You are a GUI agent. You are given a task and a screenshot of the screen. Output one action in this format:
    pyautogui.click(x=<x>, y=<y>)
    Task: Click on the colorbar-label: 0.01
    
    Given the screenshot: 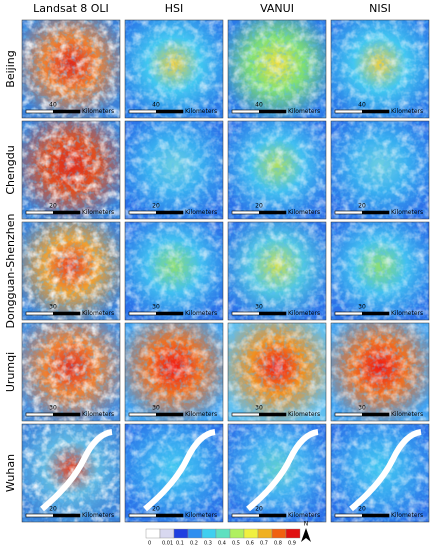 What is the action you would take?
    pyautogui.click(x=167, y=544)
    